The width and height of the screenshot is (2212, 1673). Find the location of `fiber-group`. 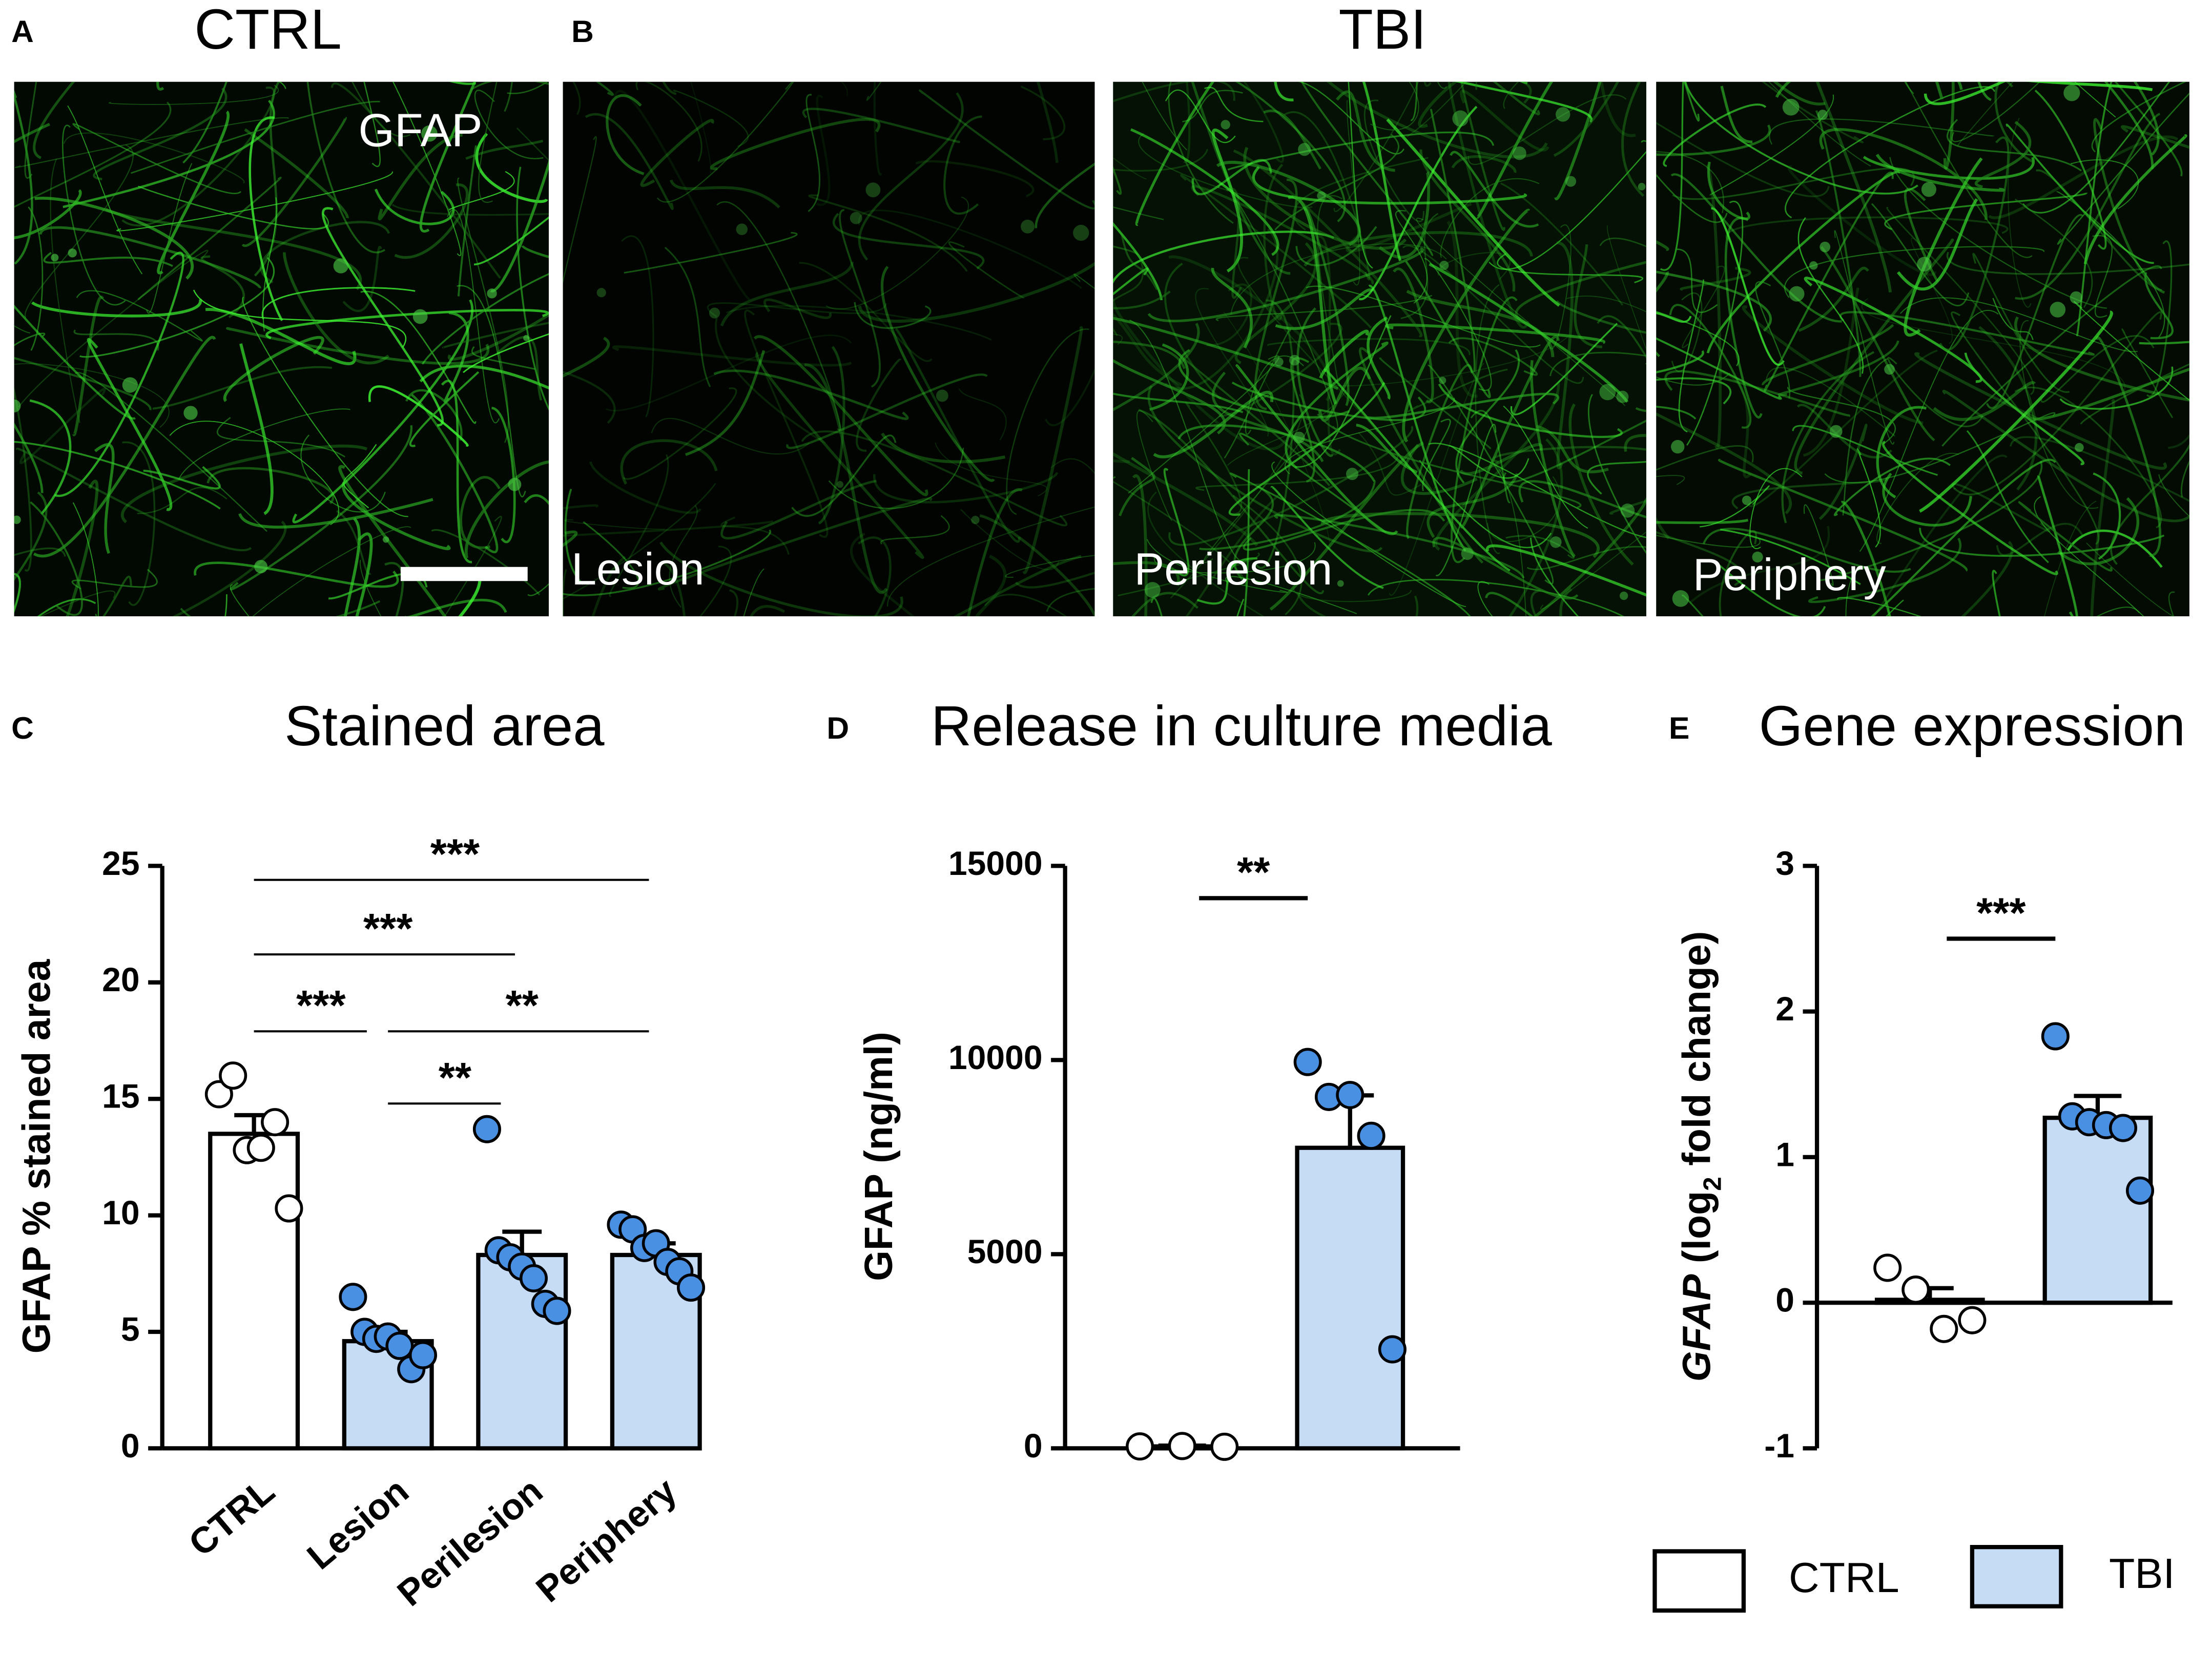

fiber-group is located at coordinates (1379, 349).